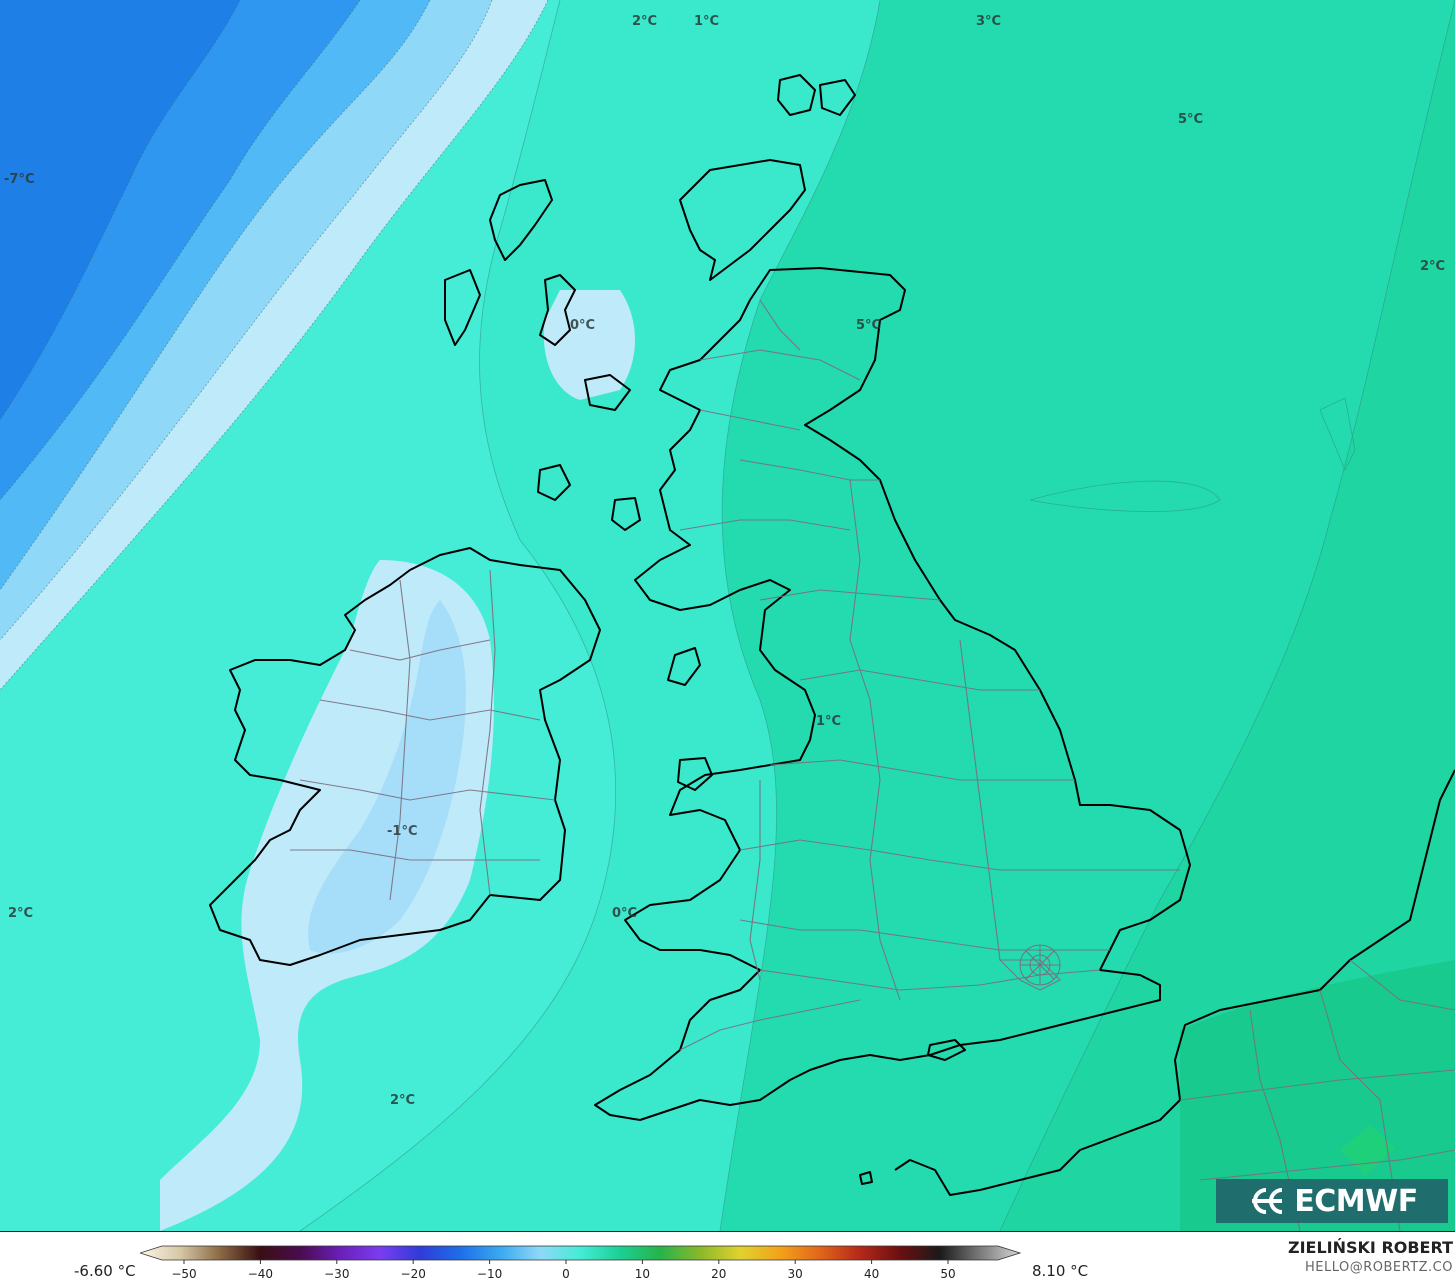 This screenshot has width=1455, height=1287. Describe the element at coordinates (607, 392) in the screenshot. I see `mull-island` at that location.